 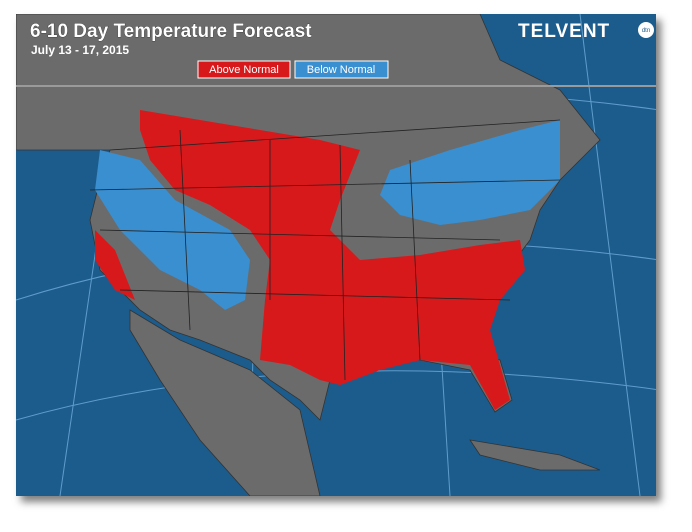 What do you see at coordinates (80, 50) in the screenshot?
I see `date-range: July 13 - 17, 2015` at bounding box center [80, 50].